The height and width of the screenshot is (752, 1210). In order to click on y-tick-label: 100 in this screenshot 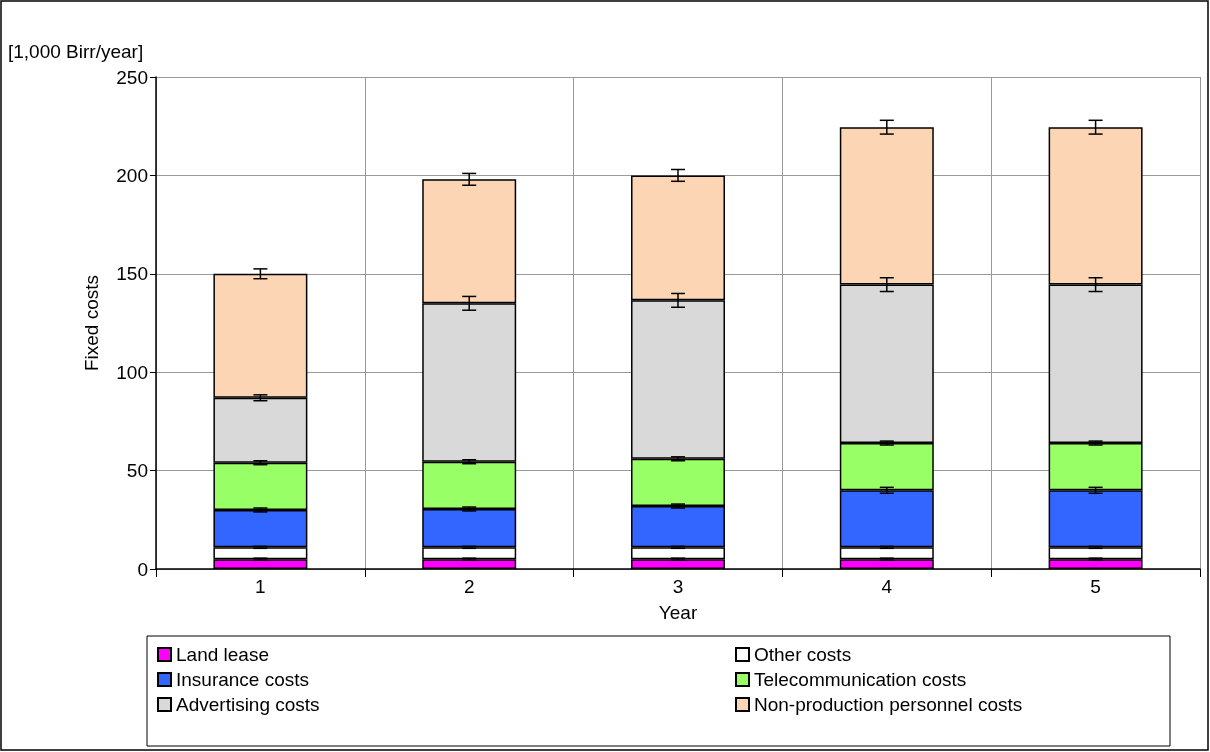, I will do `click(132, 372)`.